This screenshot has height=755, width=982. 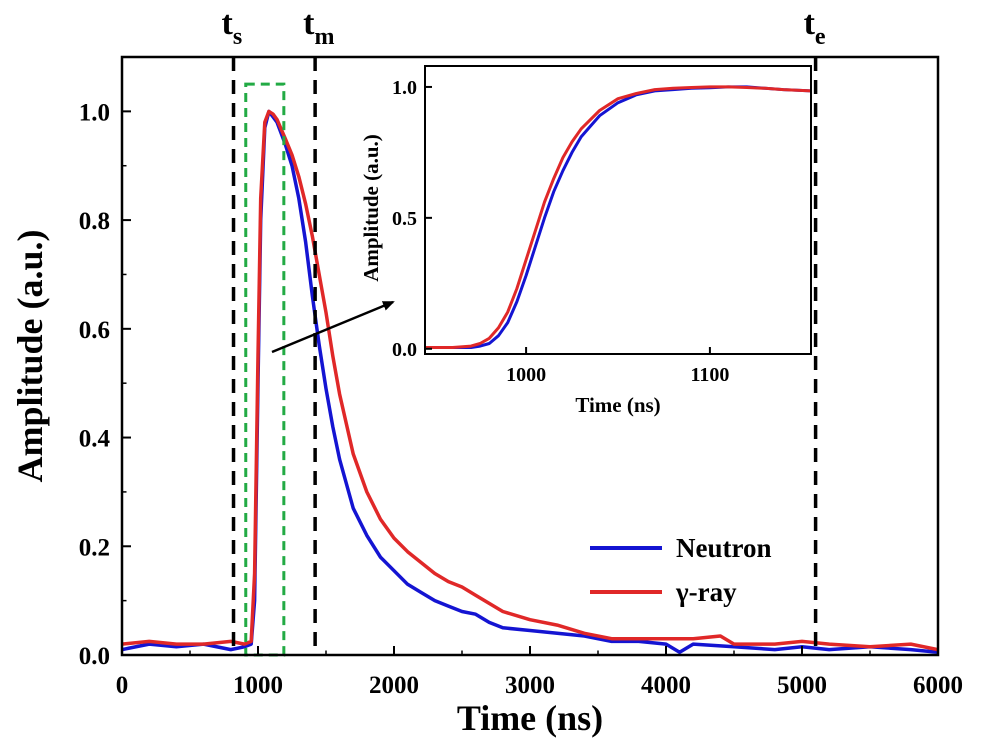 I want to click on main-x-tick-label: 2000, so click(x=394, y=685).